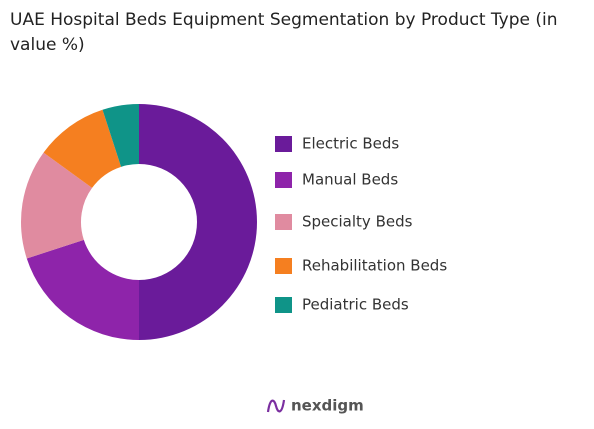  I want to click on legend-label: Pediatric Beds, so click(355, 305).